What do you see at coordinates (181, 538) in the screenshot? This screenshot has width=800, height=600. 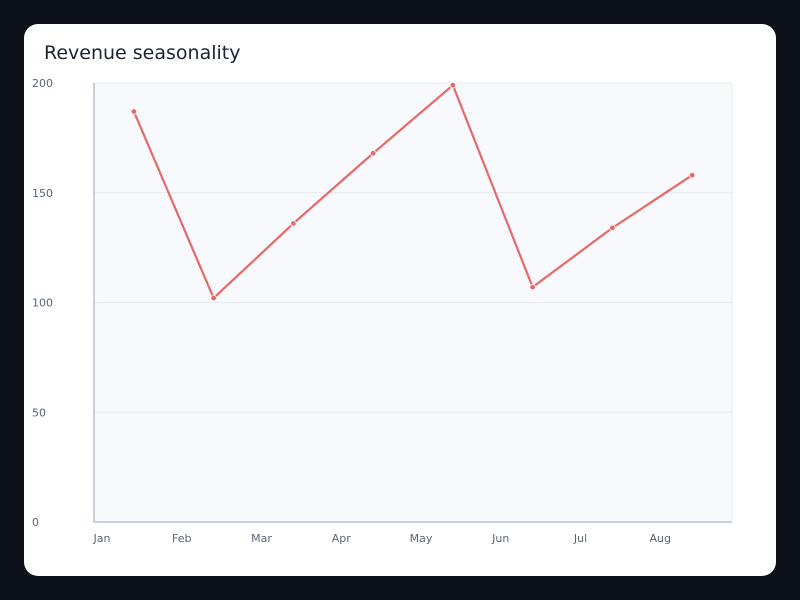 I see `x-tick-label: Feb` at bounding box center [181, 538].